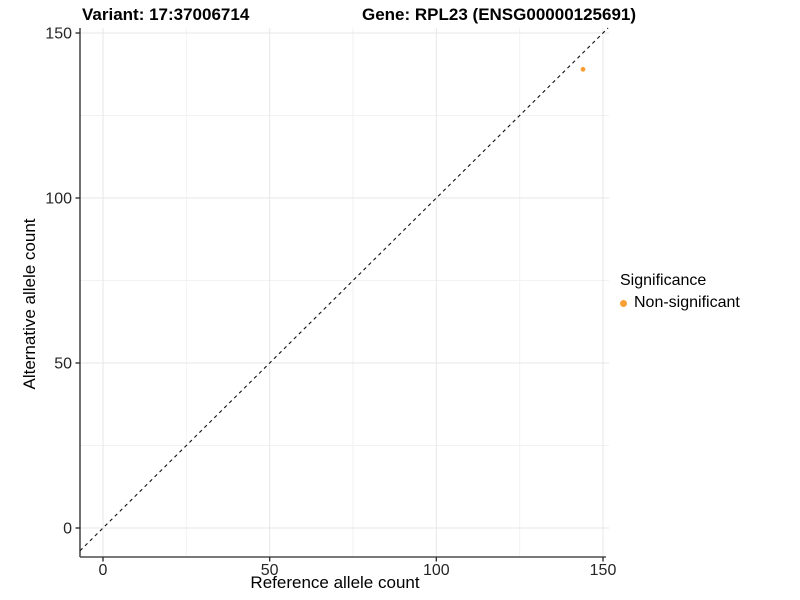 This screenshot has width=800, height=600. Describe the element at coordinates (29, 304) in the screenshot. I see `y-axis-title: Alternative allele count` at that location.